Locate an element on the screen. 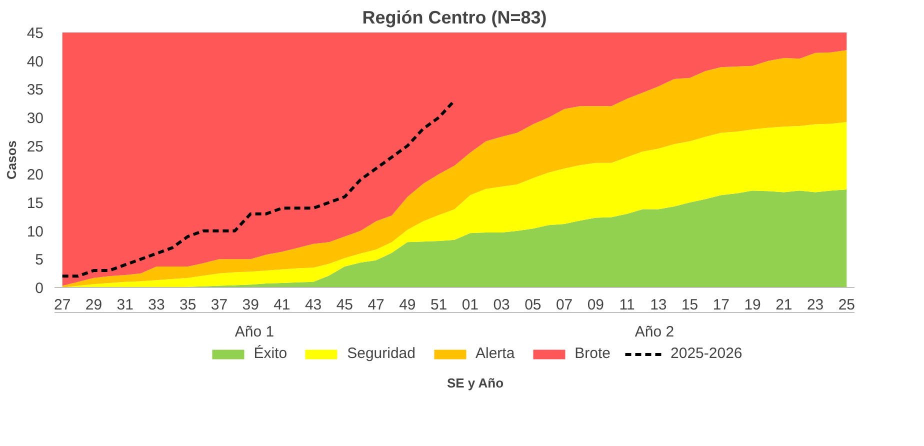 The width and height of the screenshot is (924, 446). y-tick-label: 20 is located at coordinates (35, 175).